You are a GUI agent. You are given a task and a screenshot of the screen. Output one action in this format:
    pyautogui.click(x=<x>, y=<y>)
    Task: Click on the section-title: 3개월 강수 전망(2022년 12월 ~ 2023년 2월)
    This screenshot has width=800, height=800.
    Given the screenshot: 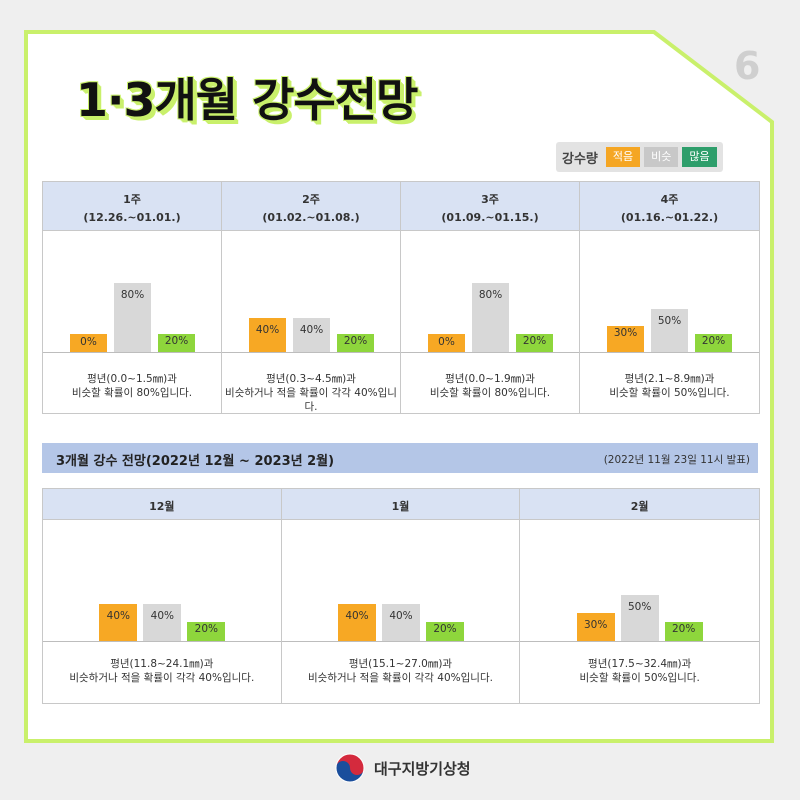 What is the action you would take?
    pyautogui.click(x=195, y=461)
    